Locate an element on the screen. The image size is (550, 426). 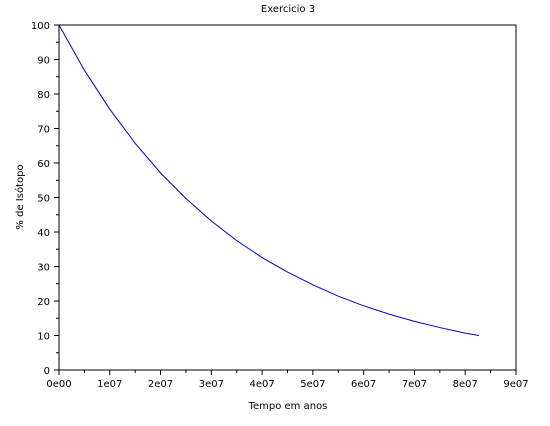
x-tick-label: 3e07 is located at coordinates (211, 384).